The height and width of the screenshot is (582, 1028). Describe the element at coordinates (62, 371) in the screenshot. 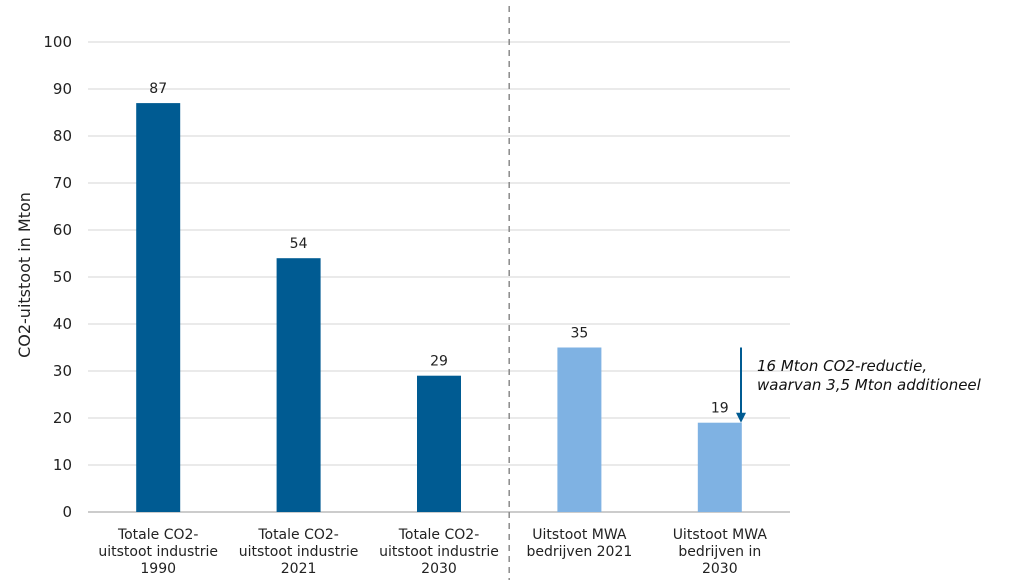

I see `y-tick-label: 30` at that location.